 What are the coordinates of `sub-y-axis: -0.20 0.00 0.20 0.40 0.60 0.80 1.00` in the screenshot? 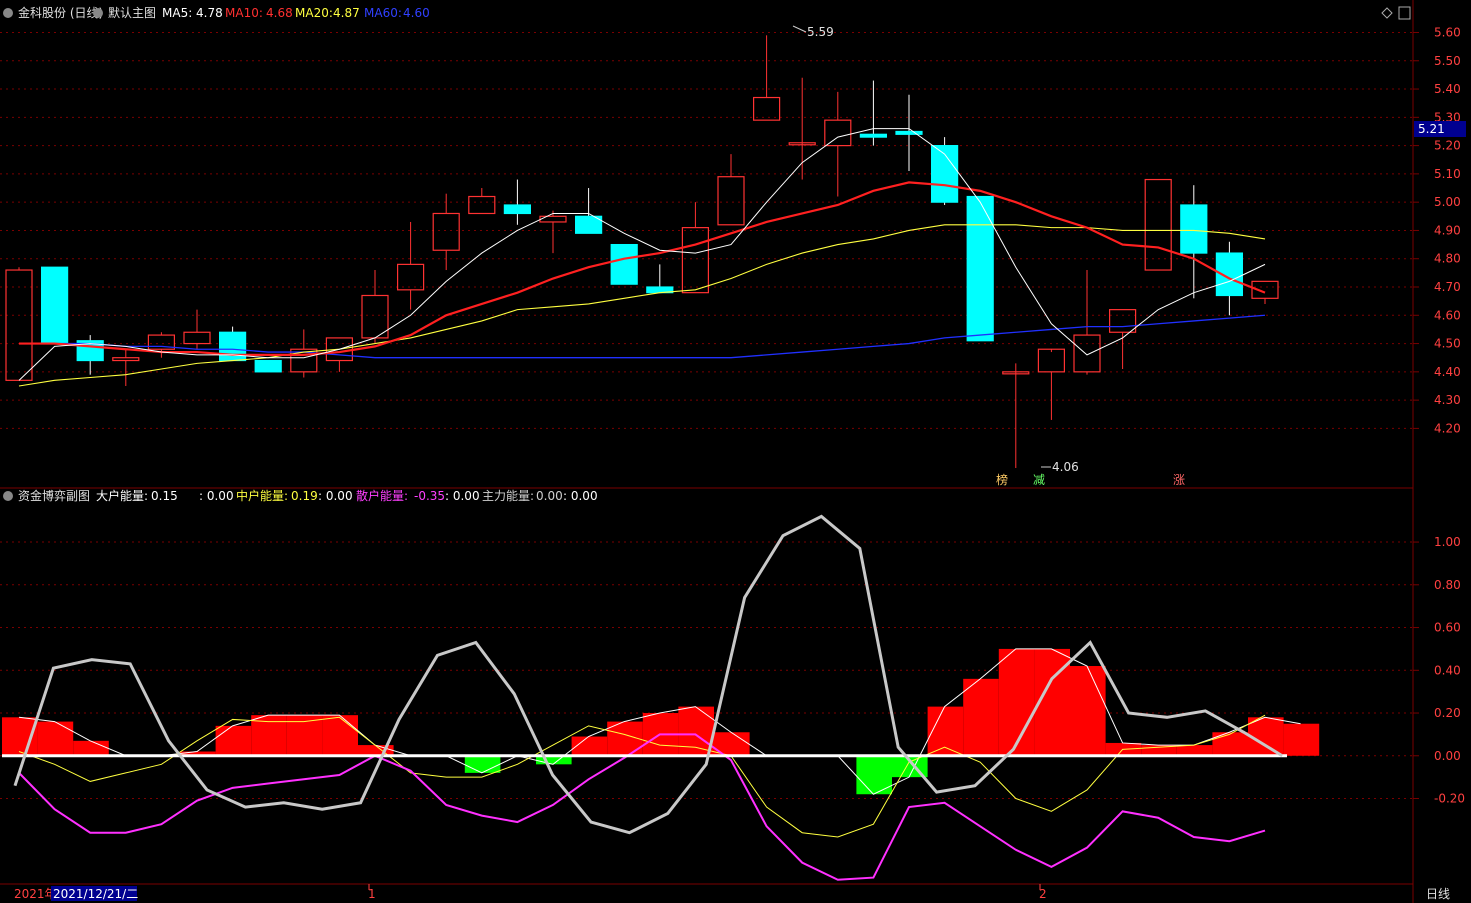 It's located at (1439, 670).